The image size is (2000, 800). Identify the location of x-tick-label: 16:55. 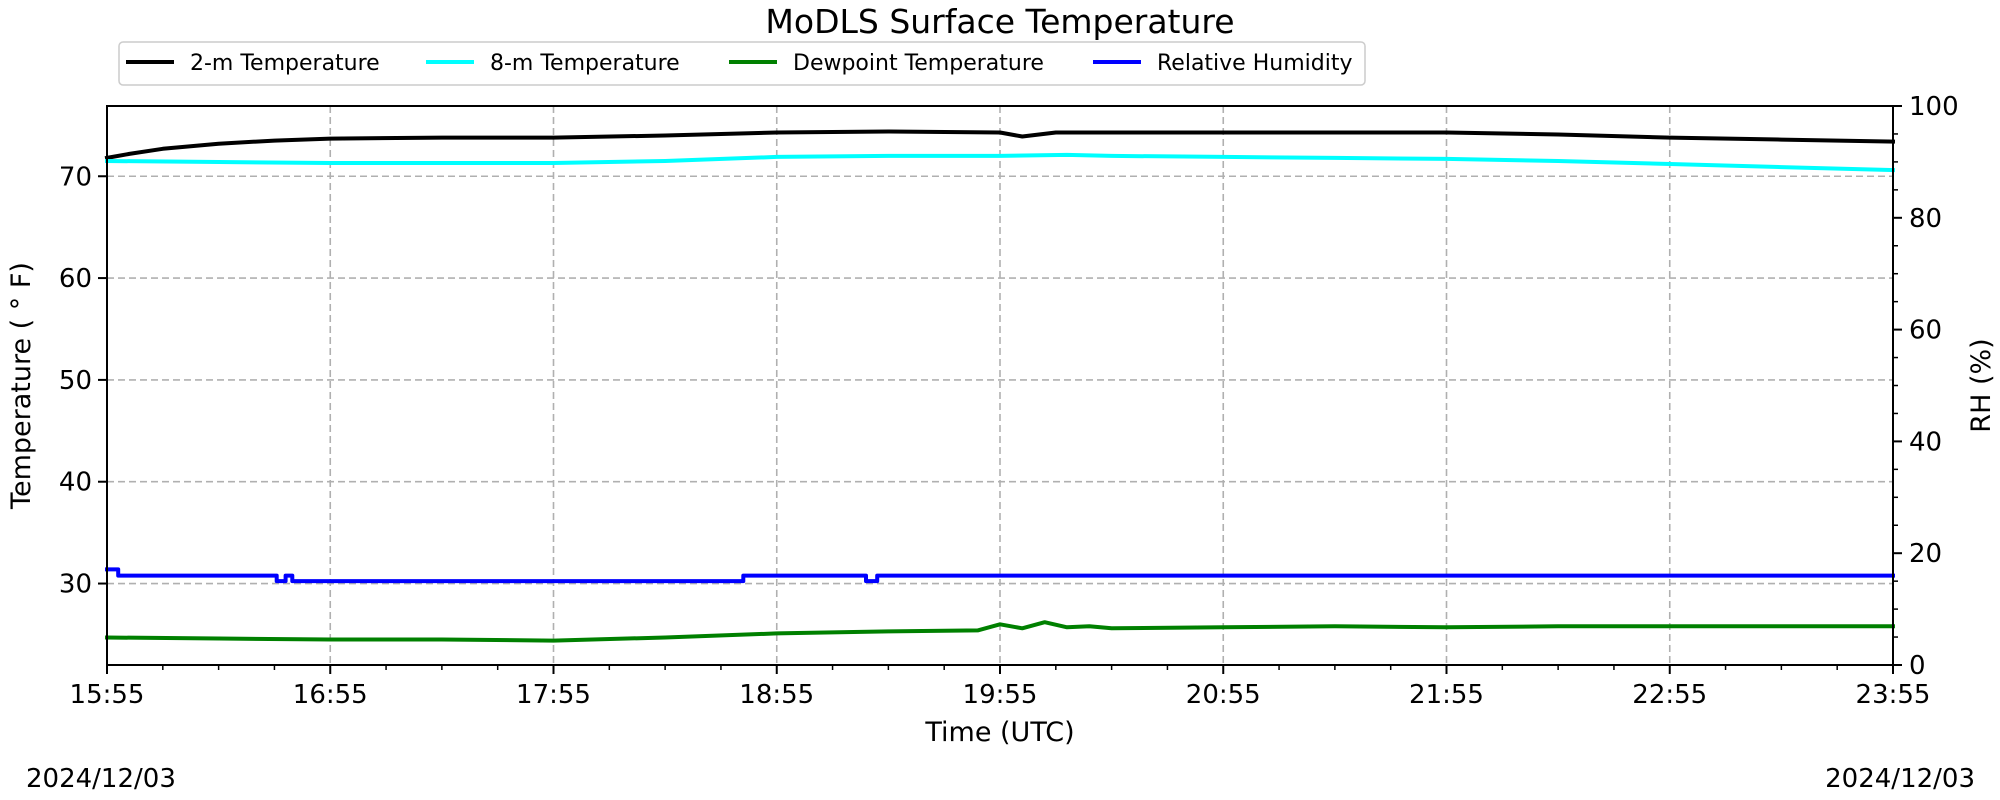
(330, 695).